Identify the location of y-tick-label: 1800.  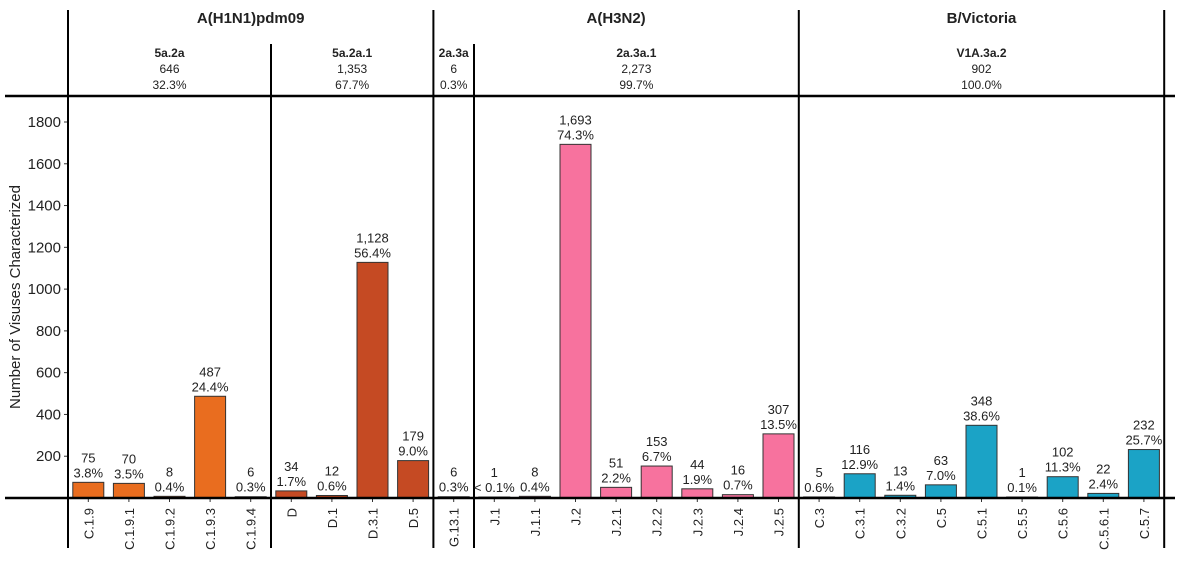
(44, 122).